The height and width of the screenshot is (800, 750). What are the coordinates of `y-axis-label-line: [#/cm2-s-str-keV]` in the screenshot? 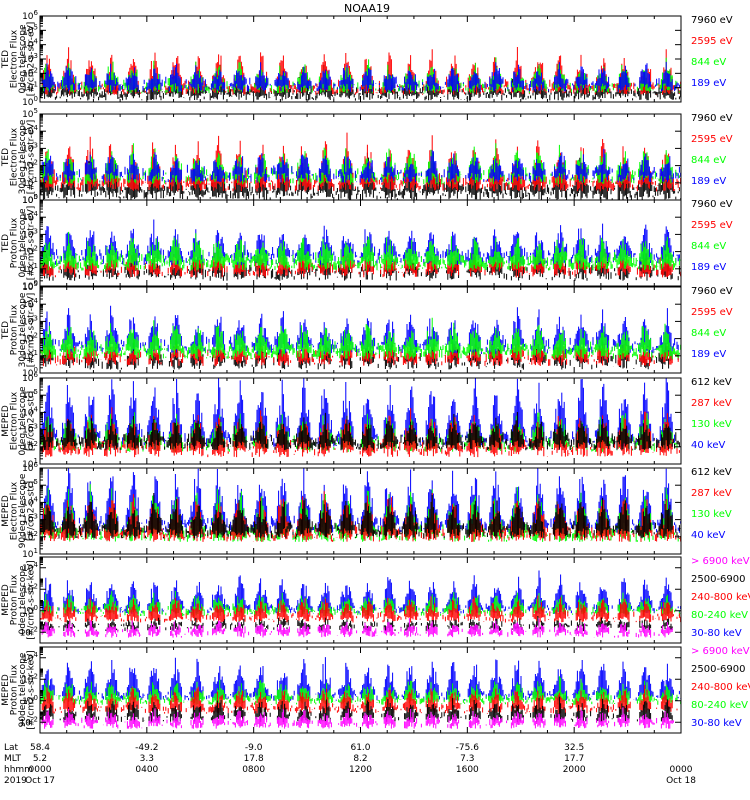 It's located at (32, 689).